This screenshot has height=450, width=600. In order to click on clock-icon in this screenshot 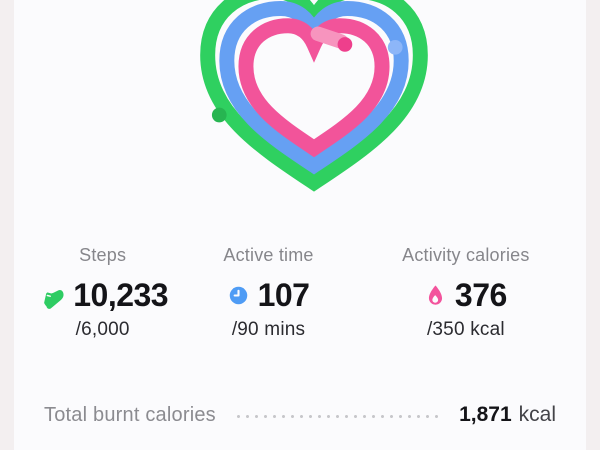, I will do `click(238, 295)`.